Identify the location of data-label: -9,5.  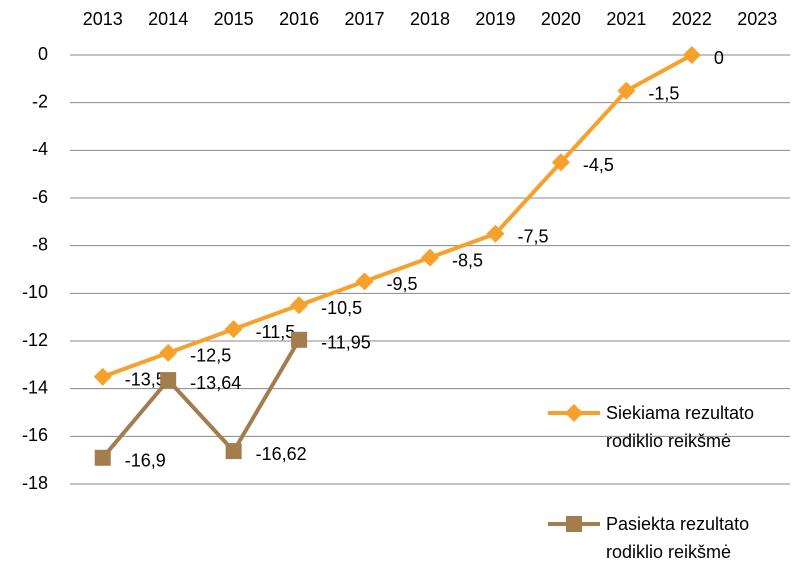
(402, 284).